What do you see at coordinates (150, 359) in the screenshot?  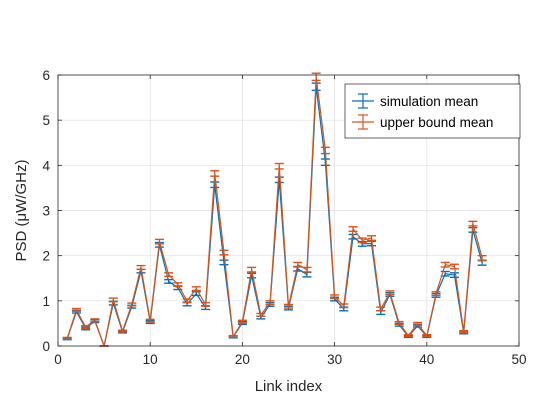 I see `x-tick-label: 10` at bounding box center [150, 359].